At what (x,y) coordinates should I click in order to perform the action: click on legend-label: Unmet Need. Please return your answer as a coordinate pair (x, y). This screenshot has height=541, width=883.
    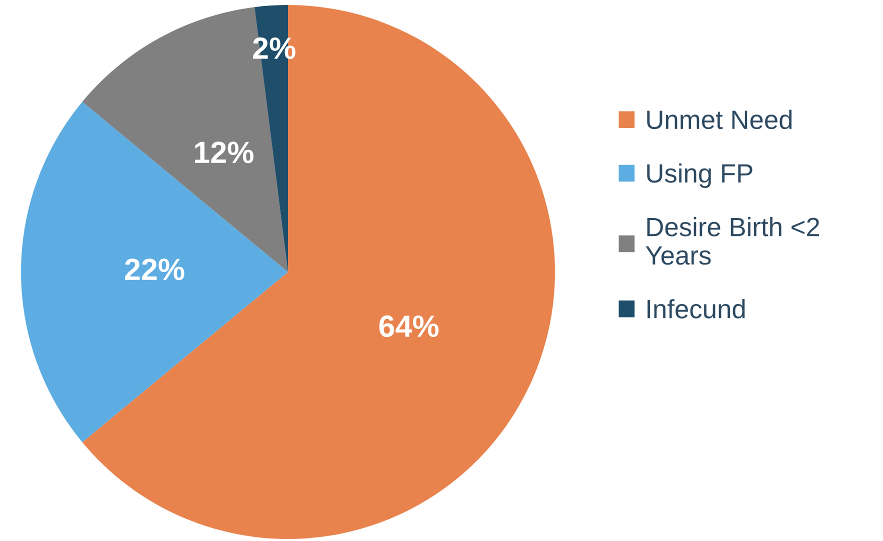
    Looking at the image, I should click on (719, 120).